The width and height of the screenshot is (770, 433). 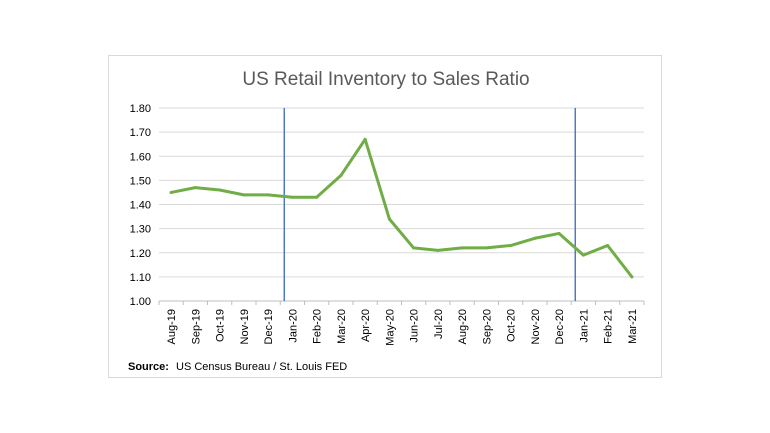 What do you see at coordinates (487, 326) in the screenshot?
I see `x-tick-label: Sep-20` at bounding box center [487, 326].